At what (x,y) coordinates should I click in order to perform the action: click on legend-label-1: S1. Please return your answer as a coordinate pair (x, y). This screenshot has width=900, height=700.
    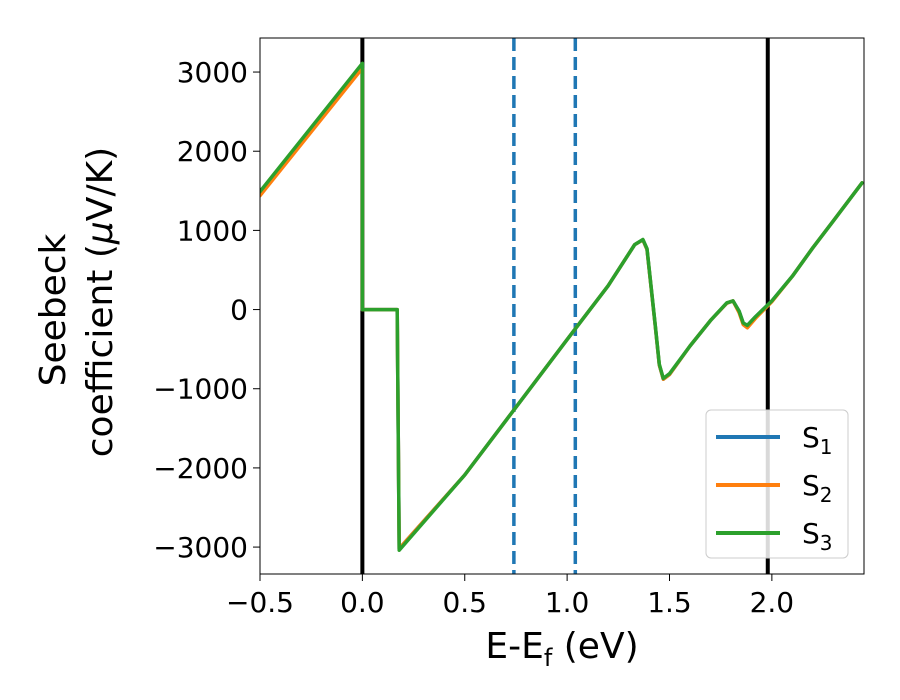
    Looking at the image, I should click on (817, 440).